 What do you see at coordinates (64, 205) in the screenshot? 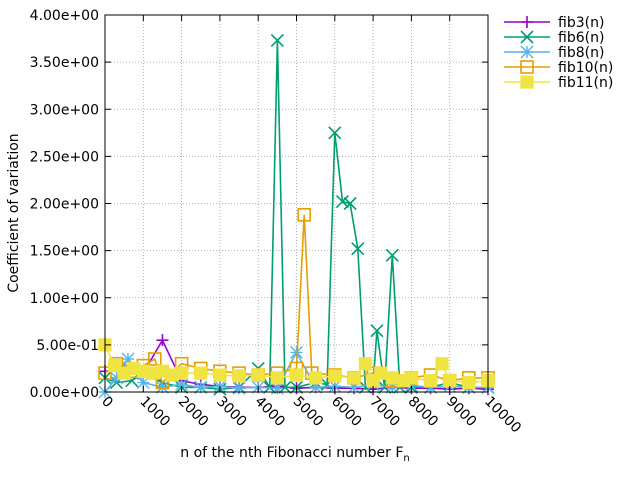
I see `y-tick-label: 2.00e+00` at bounding box center [64, 205].